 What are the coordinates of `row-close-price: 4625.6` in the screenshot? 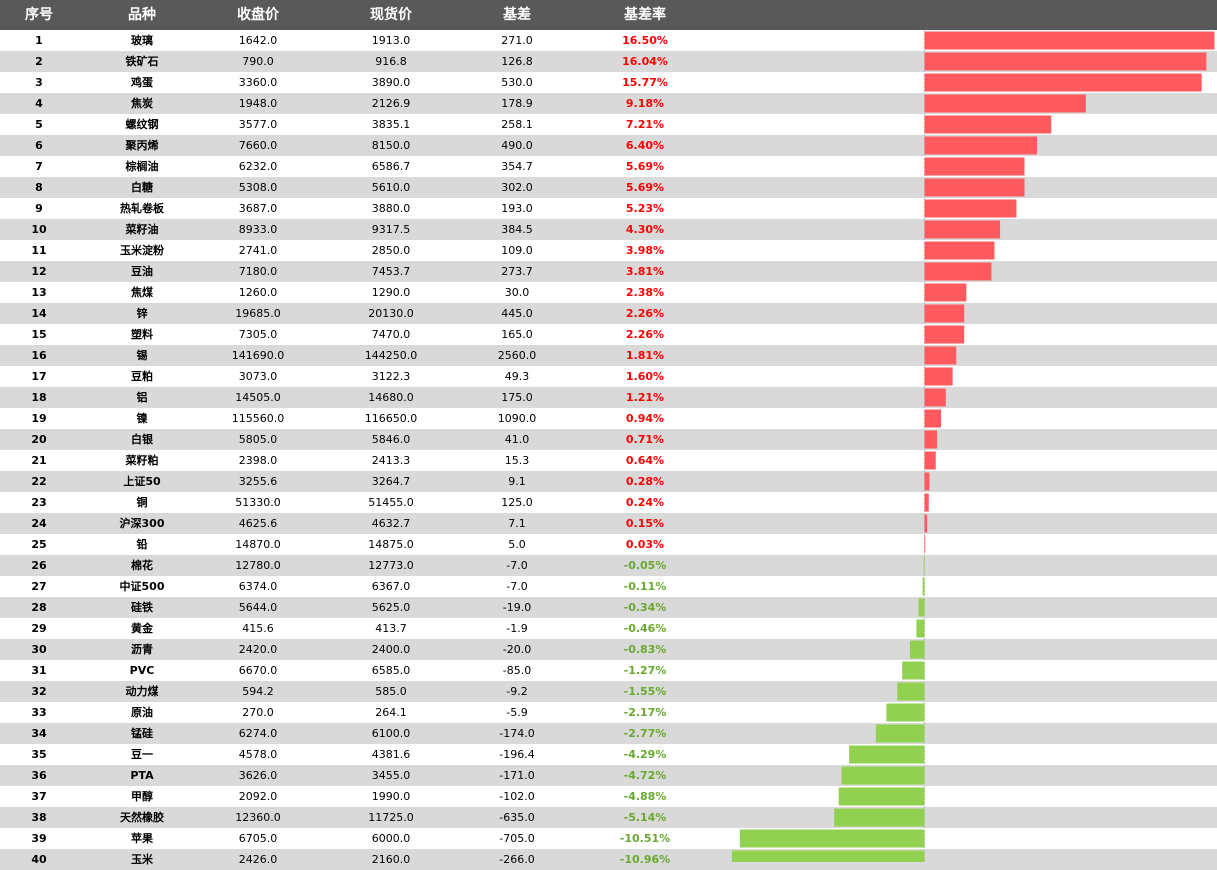 It's located at (258, 523).